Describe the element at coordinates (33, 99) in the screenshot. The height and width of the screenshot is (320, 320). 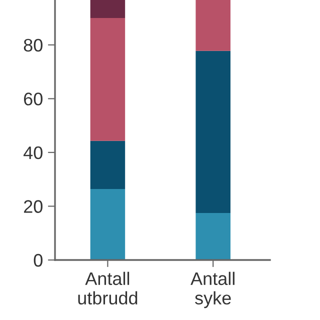
I see `y-tick-label: 60` at that location.